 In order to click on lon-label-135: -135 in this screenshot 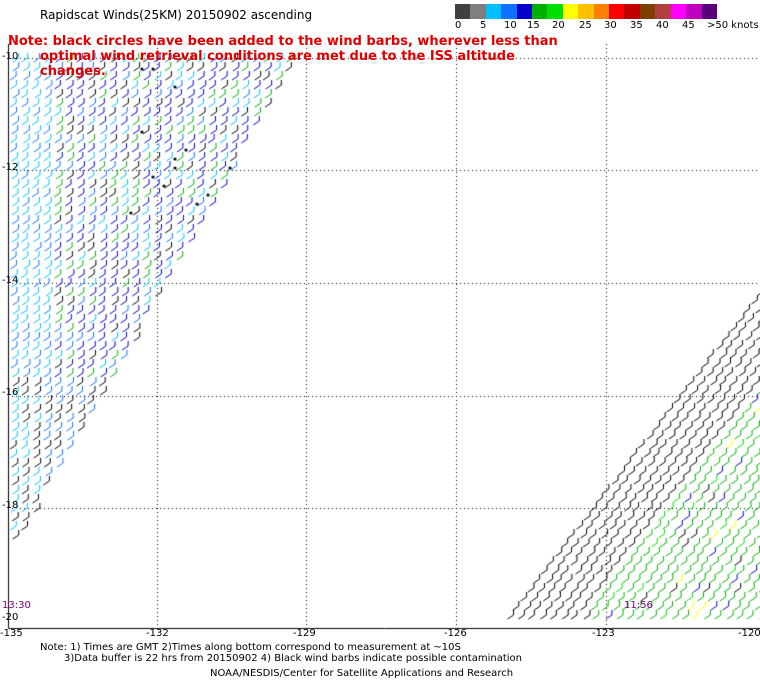, I will do `click(11, 633)`.